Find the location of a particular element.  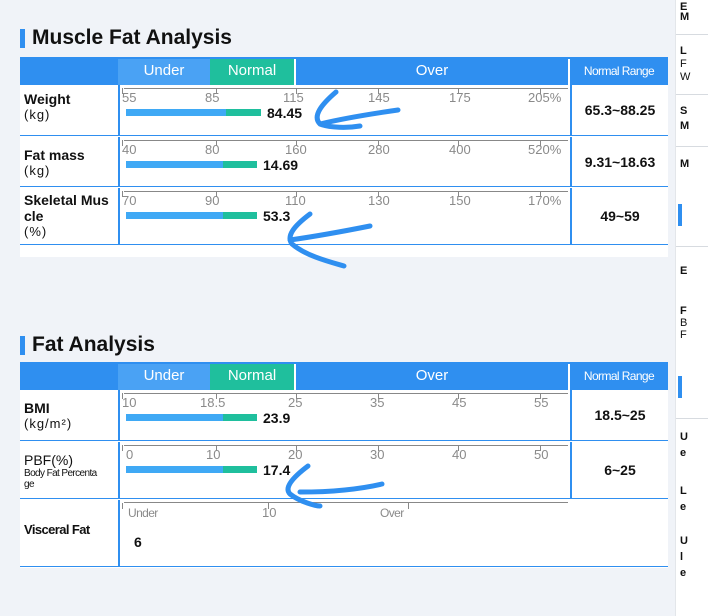

tick-label: 85 is located at coordinates (212, 97).